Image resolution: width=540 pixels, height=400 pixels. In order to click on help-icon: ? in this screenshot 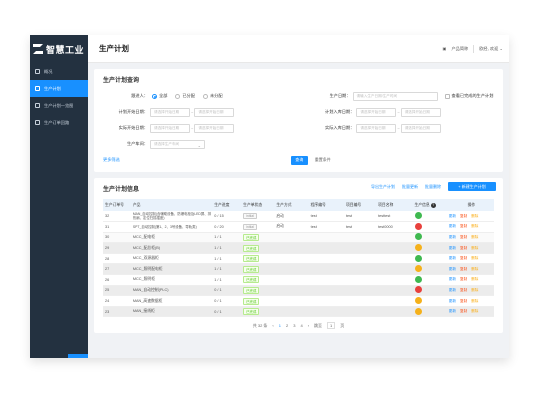, I will do `click(433, 205)`.